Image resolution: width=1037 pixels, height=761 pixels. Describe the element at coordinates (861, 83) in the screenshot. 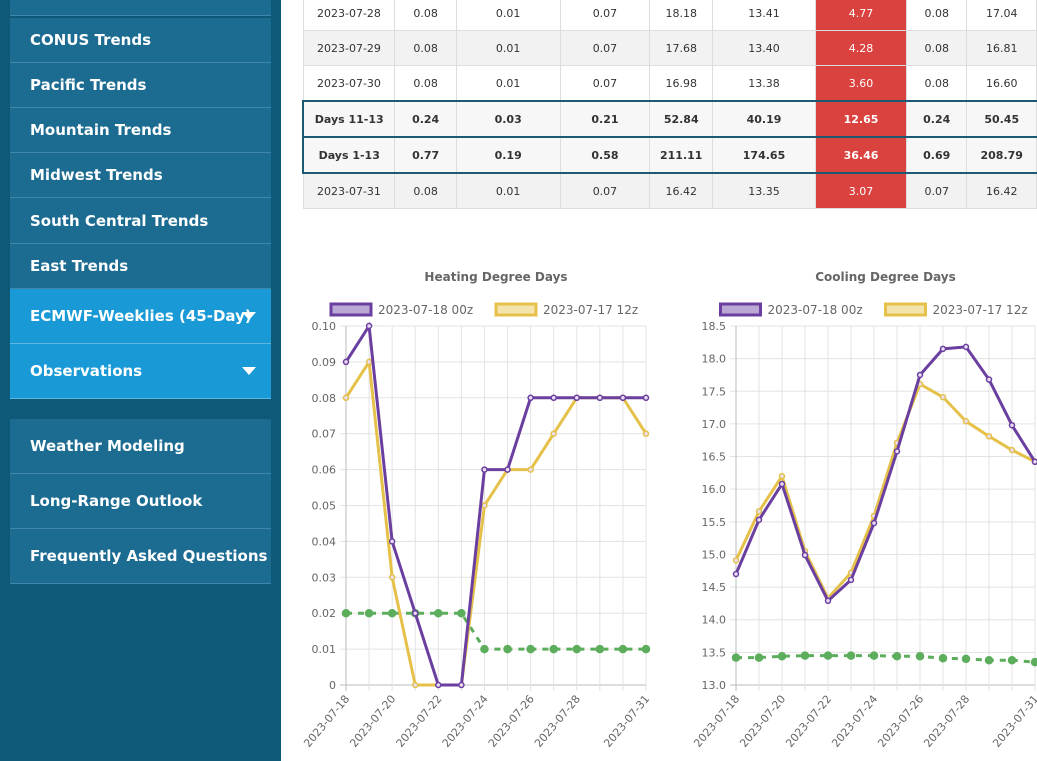

I see `table-cell: 3.60` at that location.